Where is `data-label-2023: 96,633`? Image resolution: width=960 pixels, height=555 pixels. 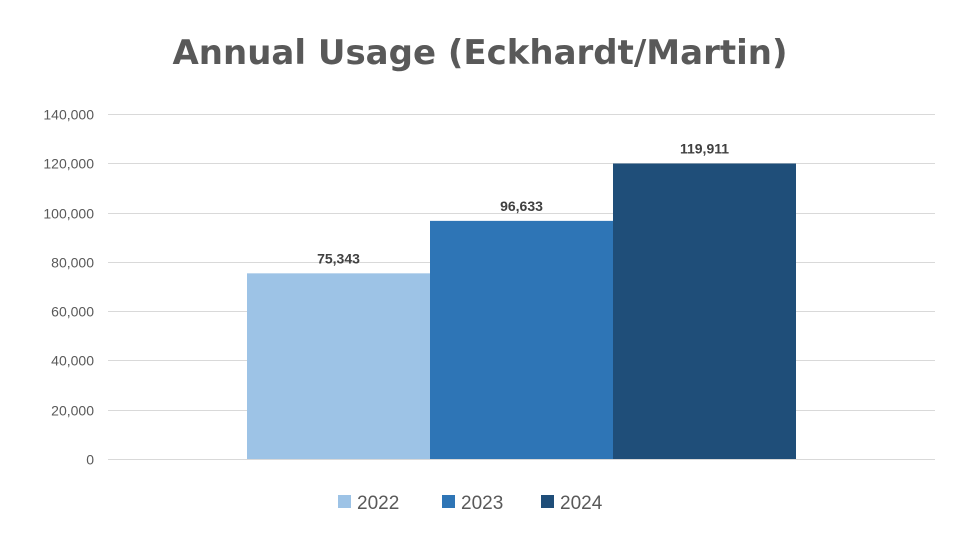
data-label-2023: 96,633 is located at coordinates (521, 206).